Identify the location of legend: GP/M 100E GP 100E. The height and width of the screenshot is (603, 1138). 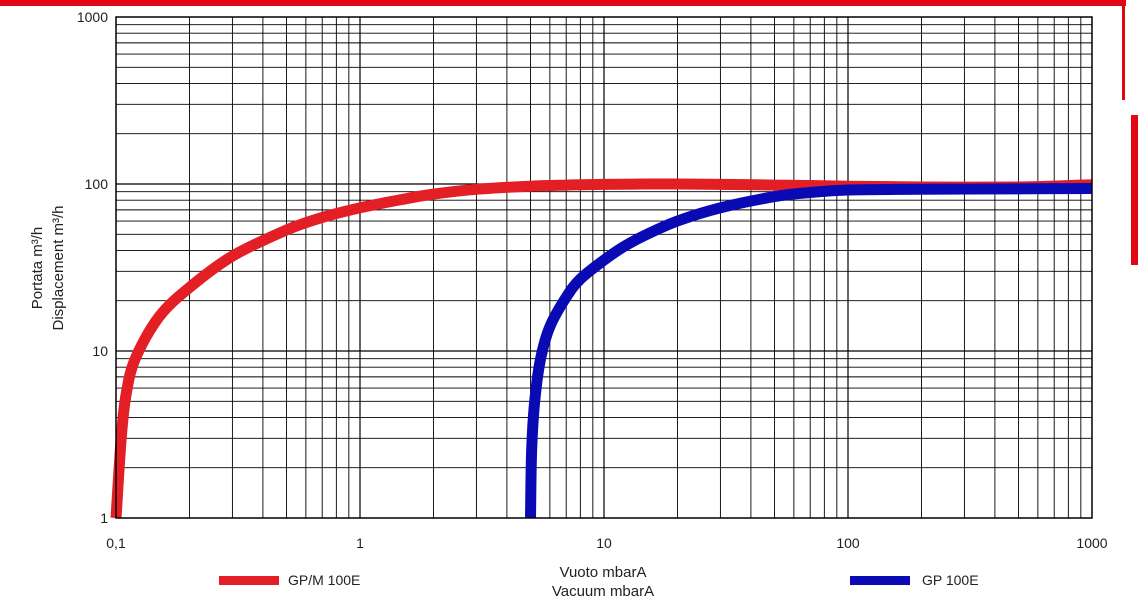
(599, 580).